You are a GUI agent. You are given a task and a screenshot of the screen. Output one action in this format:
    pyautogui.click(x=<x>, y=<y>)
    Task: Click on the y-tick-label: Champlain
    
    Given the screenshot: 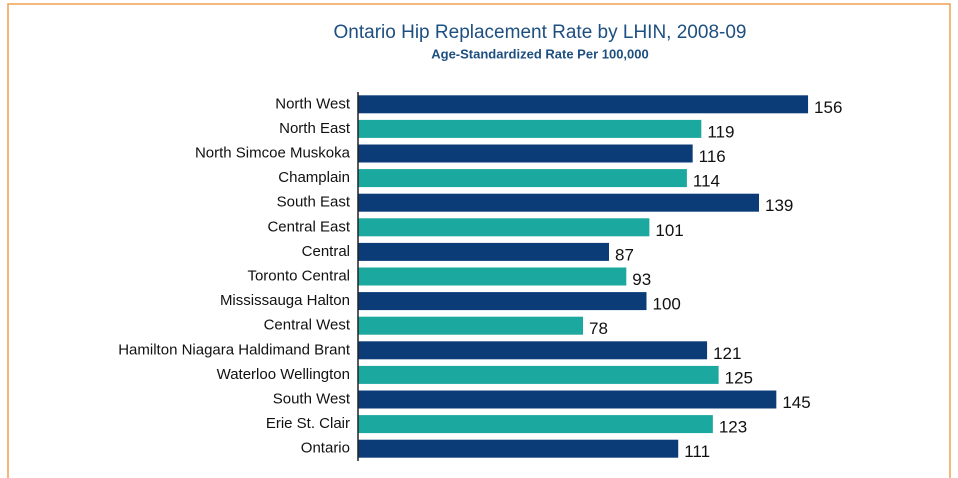 What is the action you would take?
    pyautogui.click(x=314, y=177)
    